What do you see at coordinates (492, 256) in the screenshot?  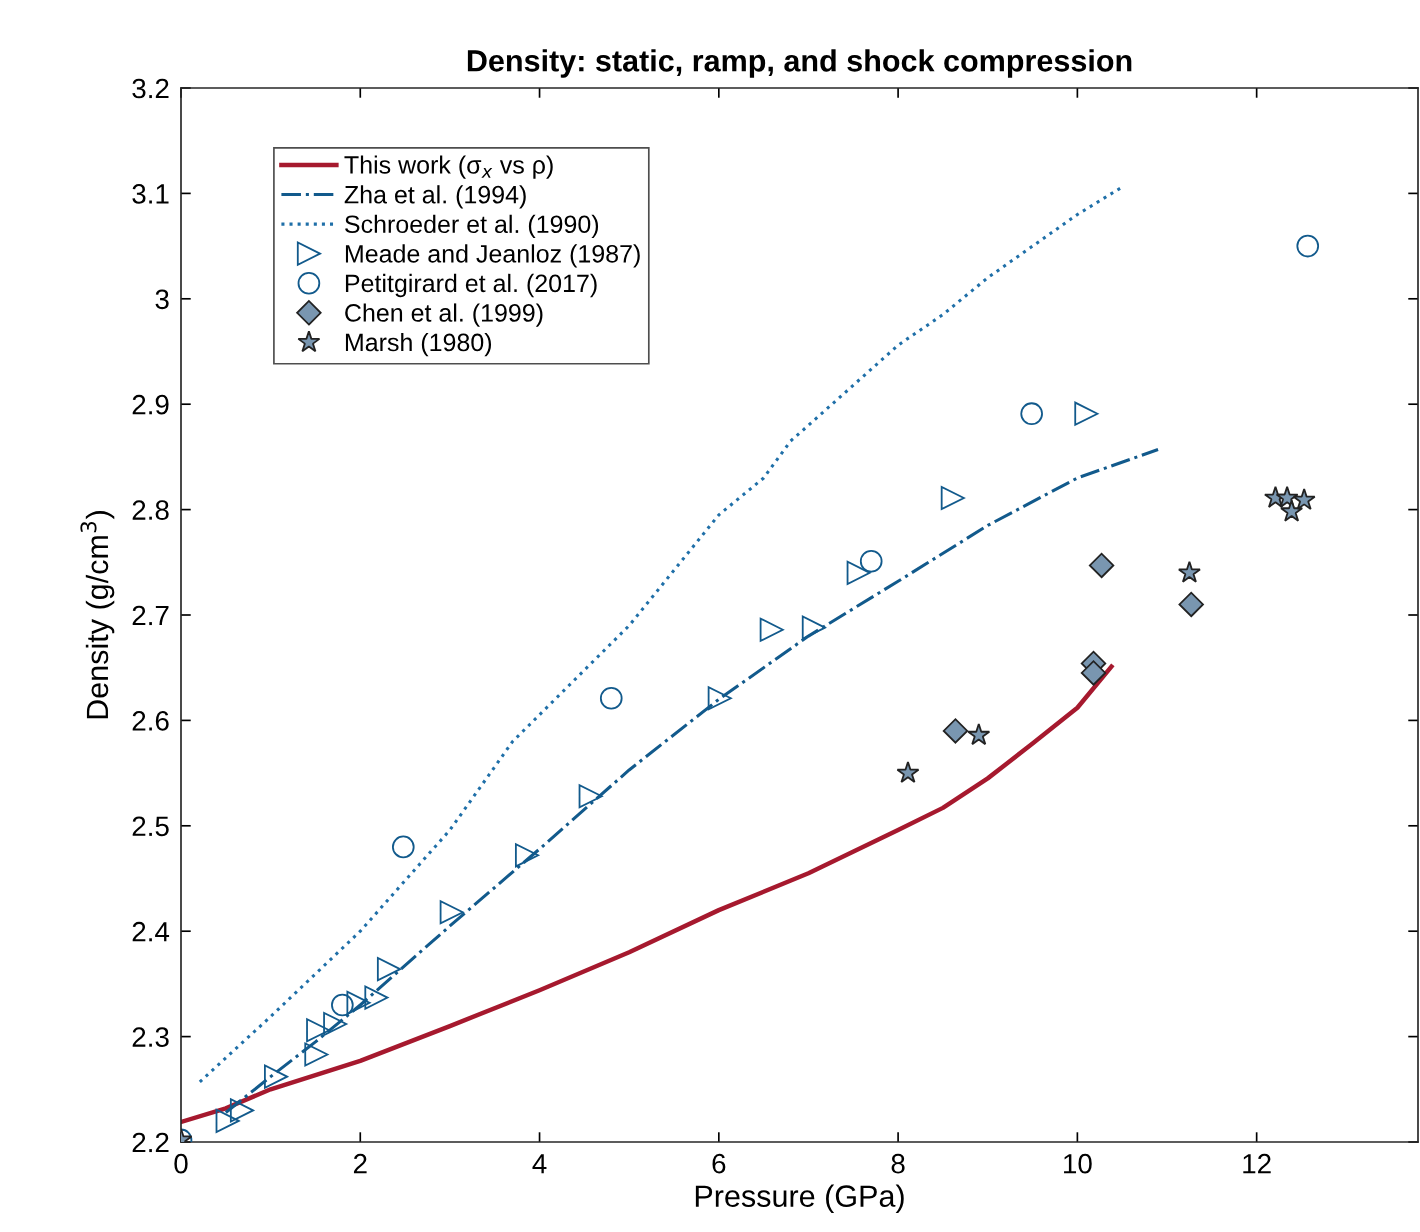 I see `legend-label: Meade and Jeanloz (1987)` at bounding box center [492, 256].